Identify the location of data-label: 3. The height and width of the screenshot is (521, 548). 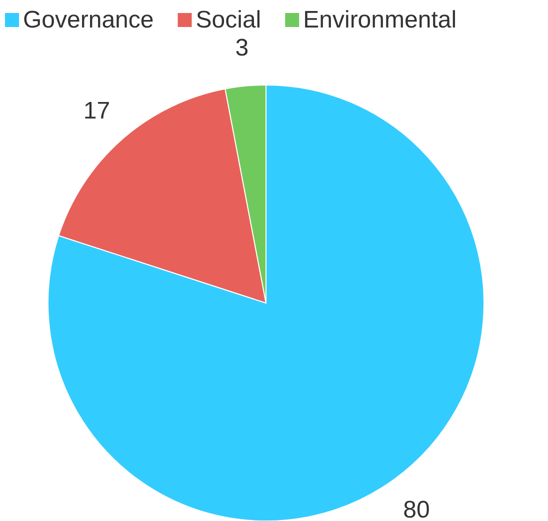
(242, 48).